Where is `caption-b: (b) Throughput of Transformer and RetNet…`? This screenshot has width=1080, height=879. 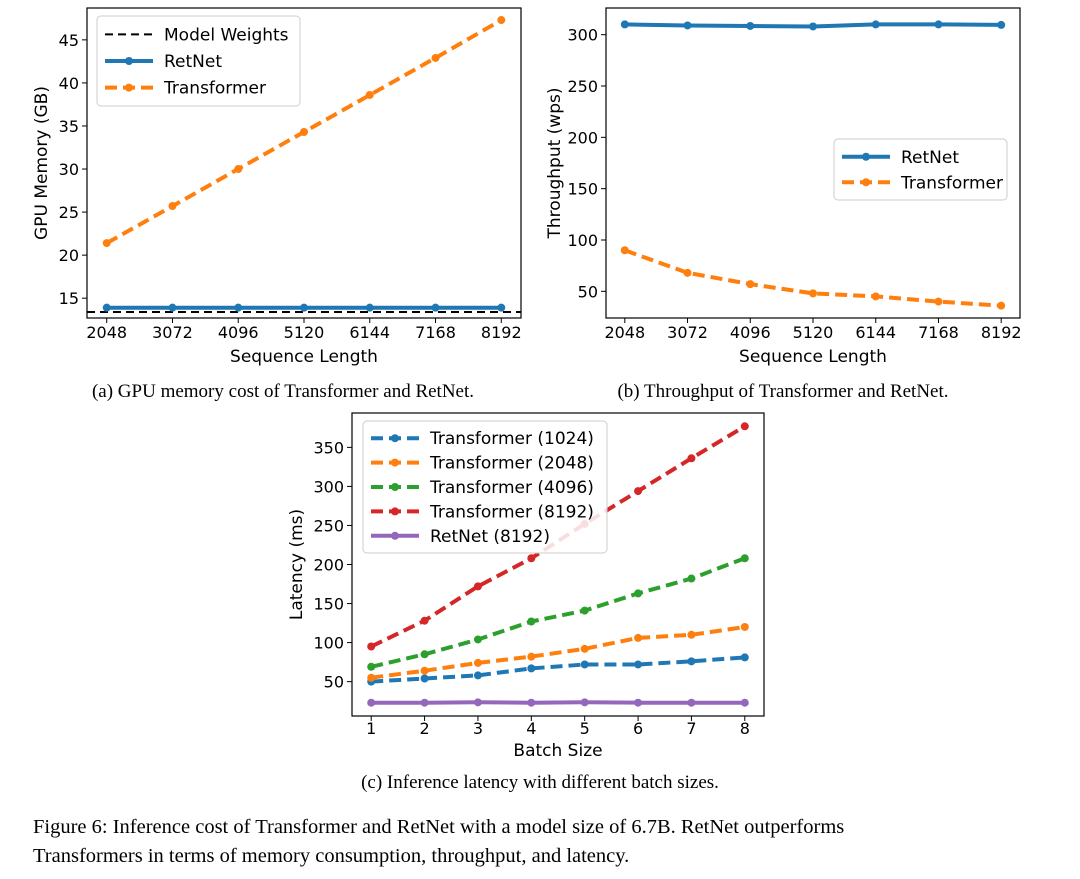
caption-b: (b) Throughput of Transformer and RetNet… is located at coordinates (782, 391).